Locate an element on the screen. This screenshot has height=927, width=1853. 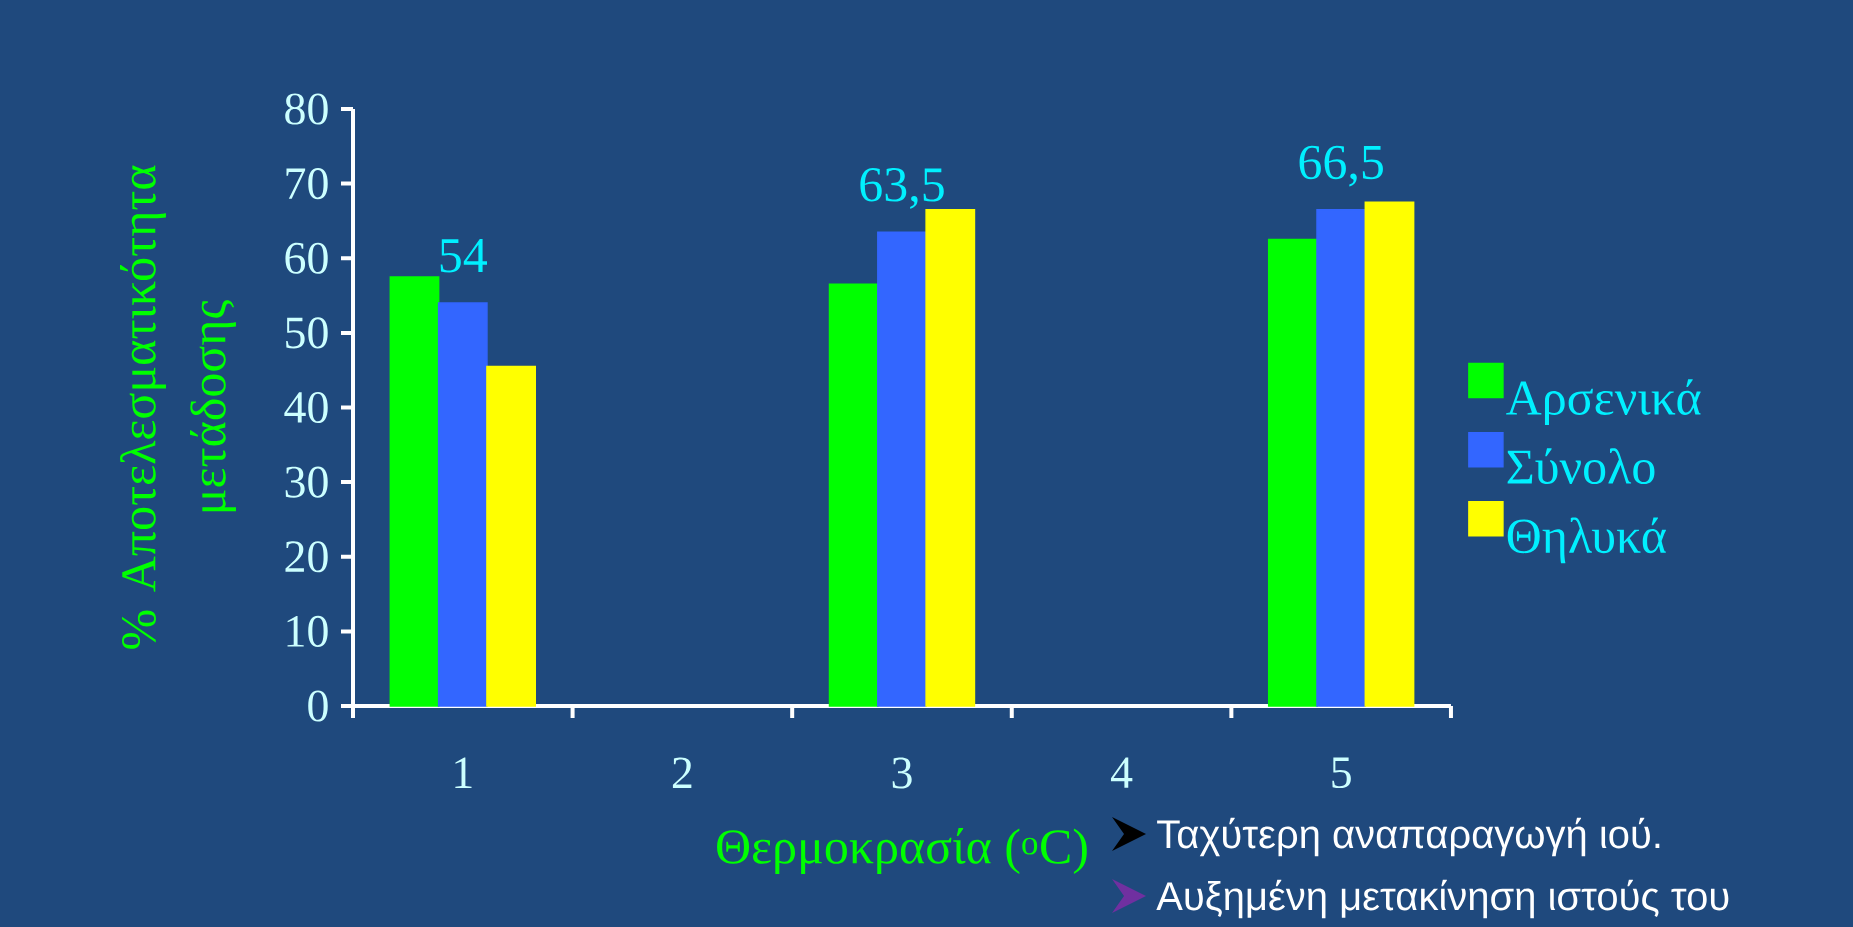
legend-label: Θηλυκά is located at coordinates (1586, 540).